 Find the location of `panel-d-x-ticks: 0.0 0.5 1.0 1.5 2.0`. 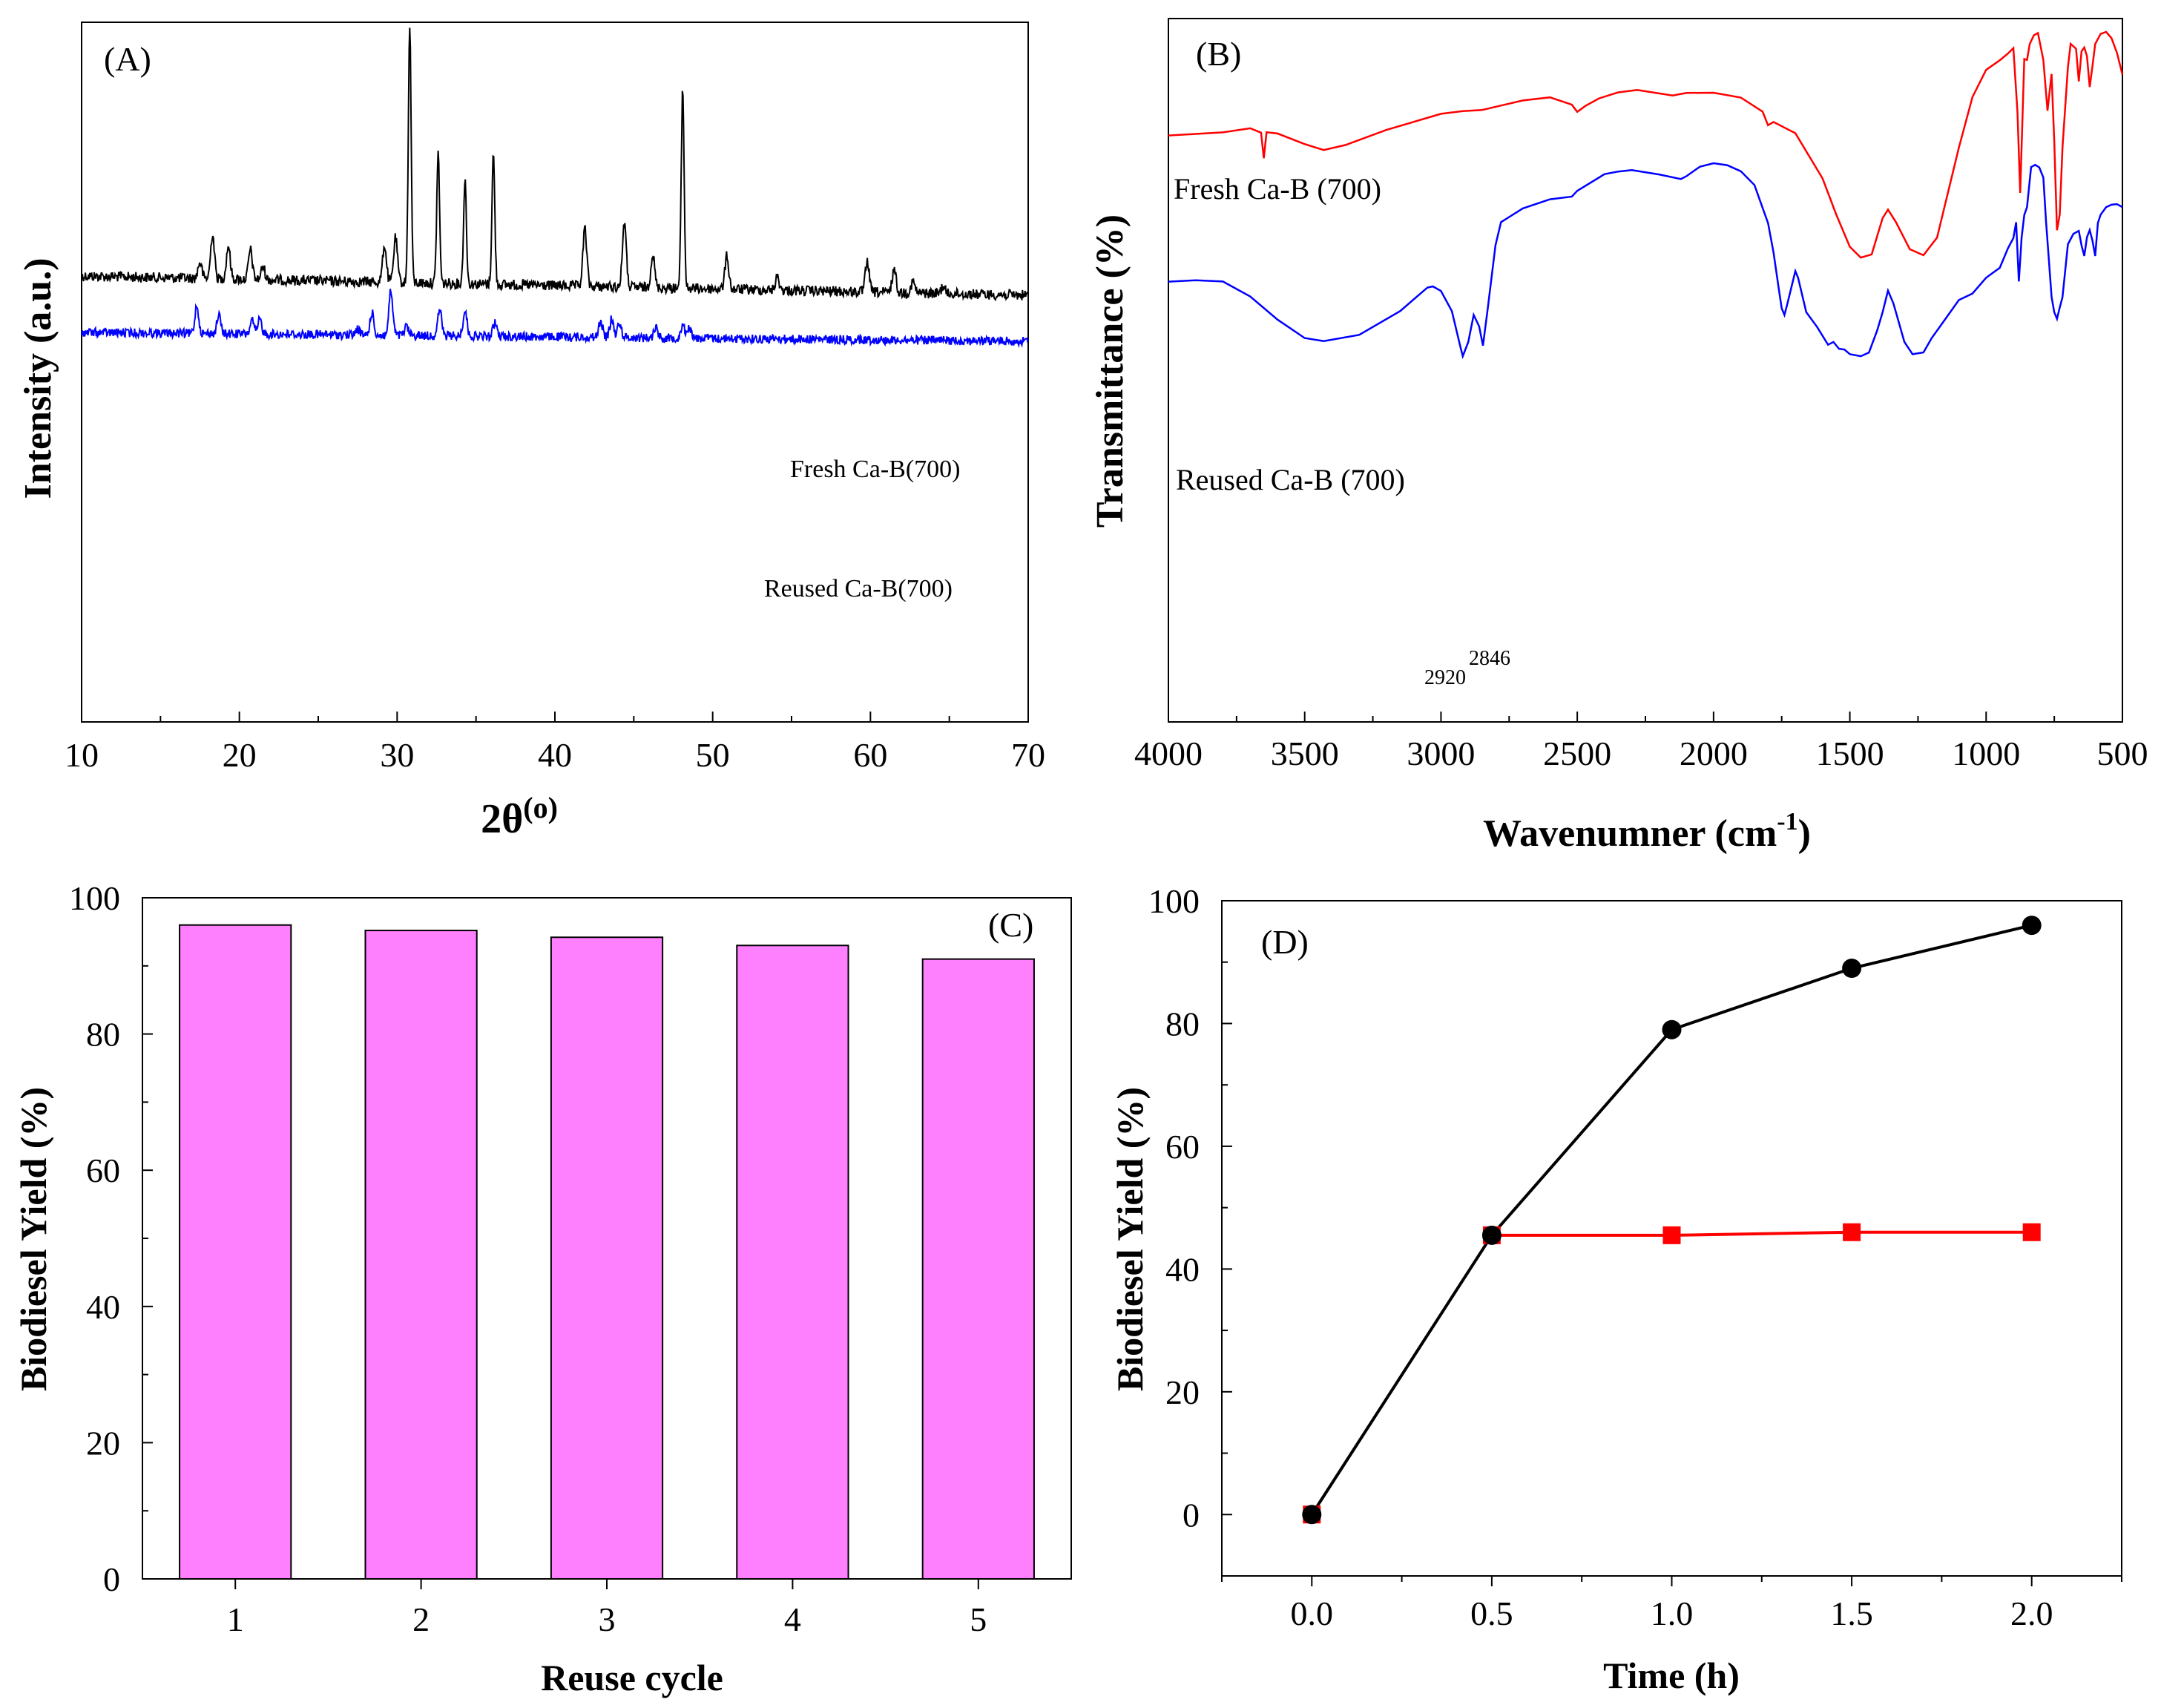

panel-d-x-ticks: 0.0 0.5 1.0 1.5 2.0 is located at coordinates (1671, 1604).